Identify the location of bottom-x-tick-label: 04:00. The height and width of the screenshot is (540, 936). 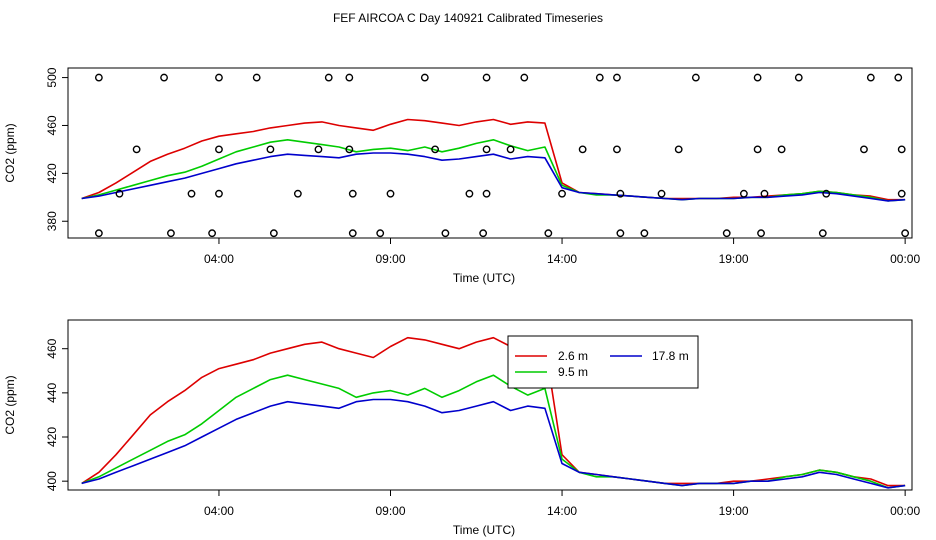
(219, 511).